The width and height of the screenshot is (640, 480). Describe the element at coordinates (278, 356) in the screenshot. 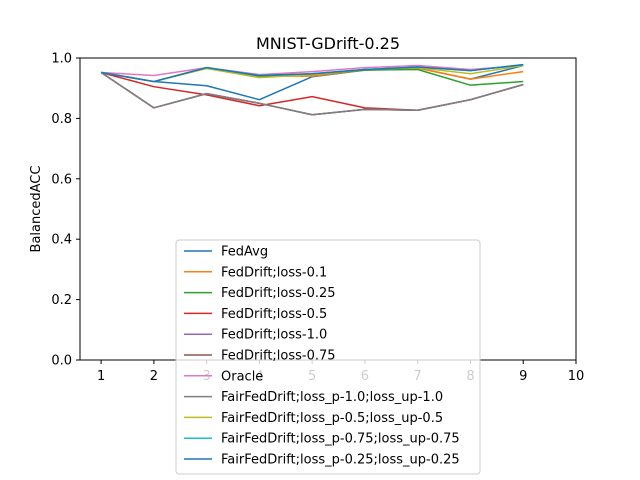

I see `legend-entry: FedDrift;loss-0.75` at that location.